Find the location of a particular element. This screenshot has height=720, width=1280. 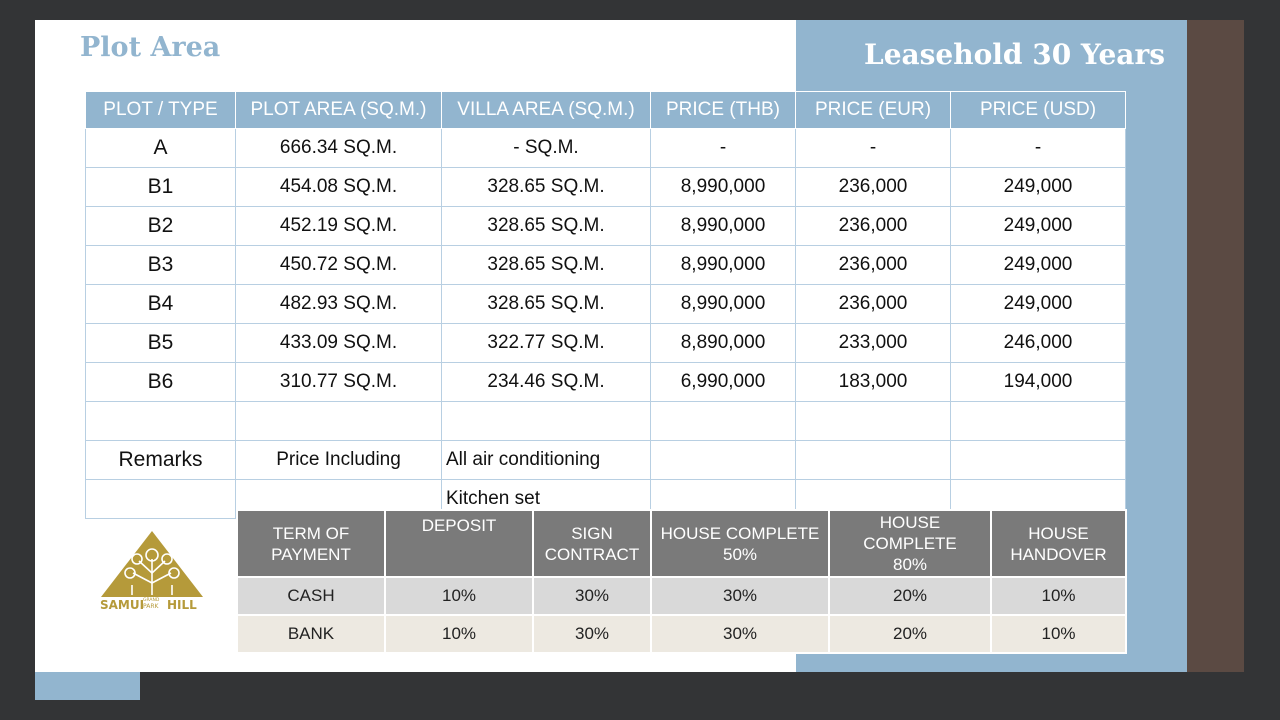

table-cell: - SQ.M. is located at coordinates (546, 148).